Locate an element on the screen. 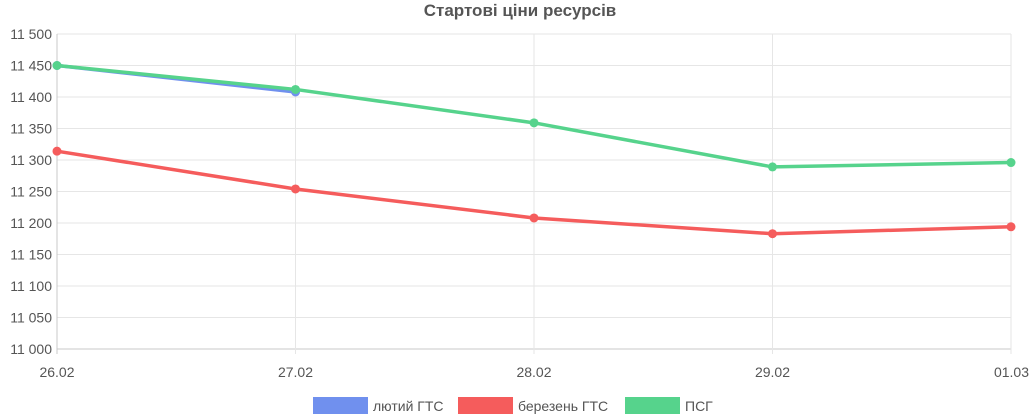 This screenshot has width=1031, height=417. y-tick-label: 11 350 is located at coordinates (31, 129).